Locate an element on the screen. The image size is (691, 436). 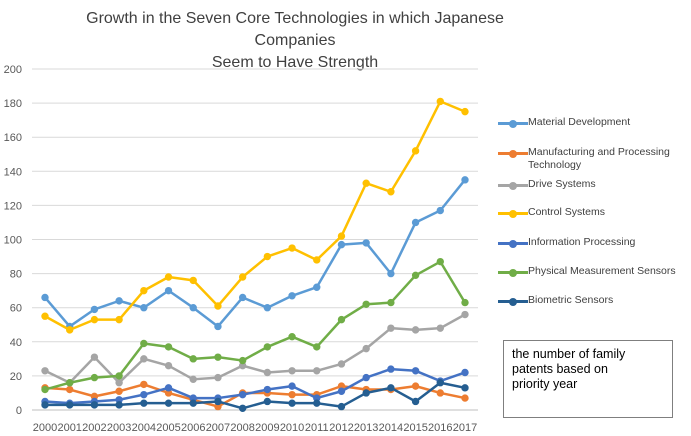
legend-label-line: Manufacturing and Processing is located at coordinates (599, 152).